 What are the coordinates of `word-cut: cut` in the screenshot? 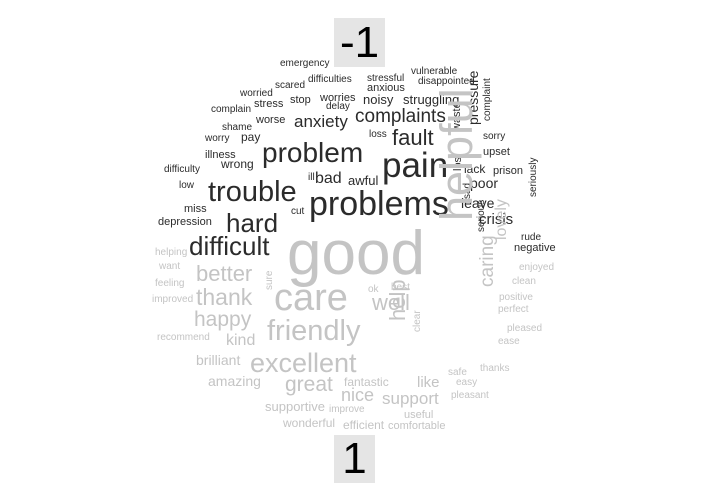 It's located at (298, 211).